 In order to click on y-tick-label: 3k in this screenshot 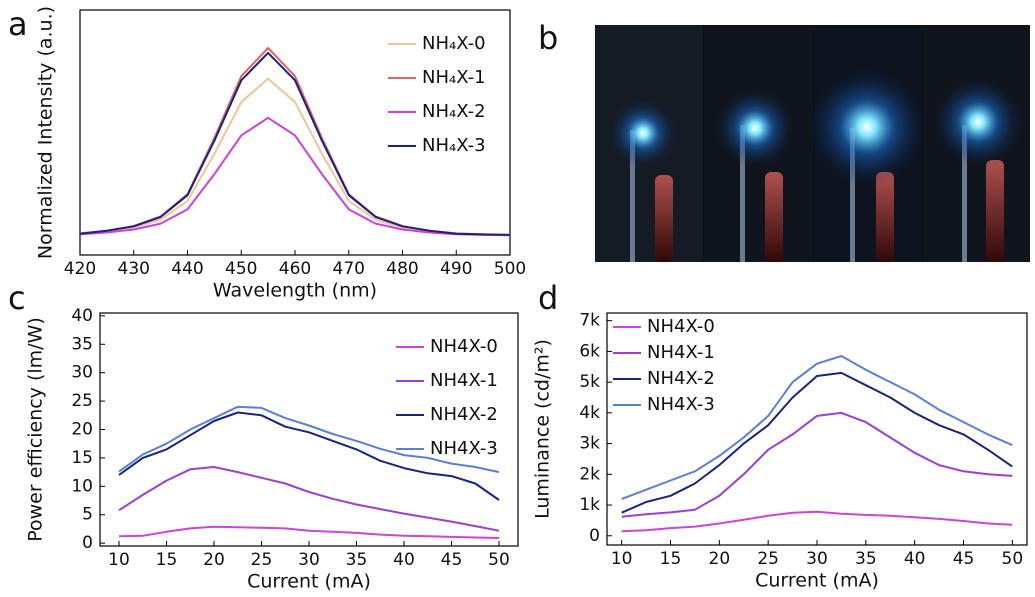, I will do `click(589, 444)`.